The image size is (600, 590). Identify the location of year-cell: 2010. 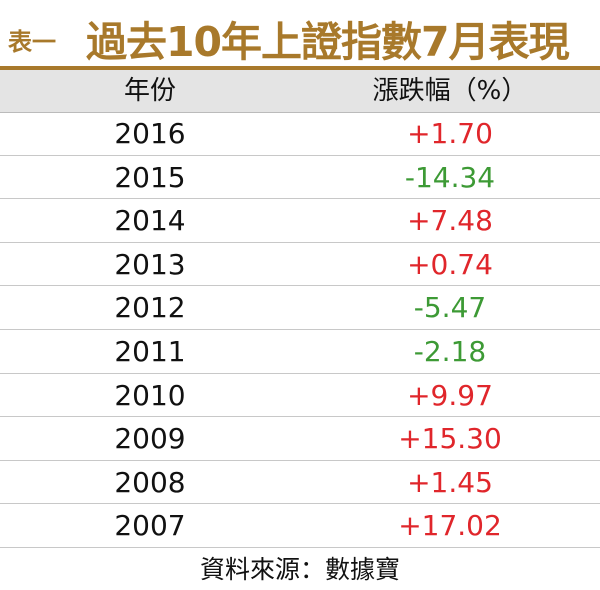
(150, 395).